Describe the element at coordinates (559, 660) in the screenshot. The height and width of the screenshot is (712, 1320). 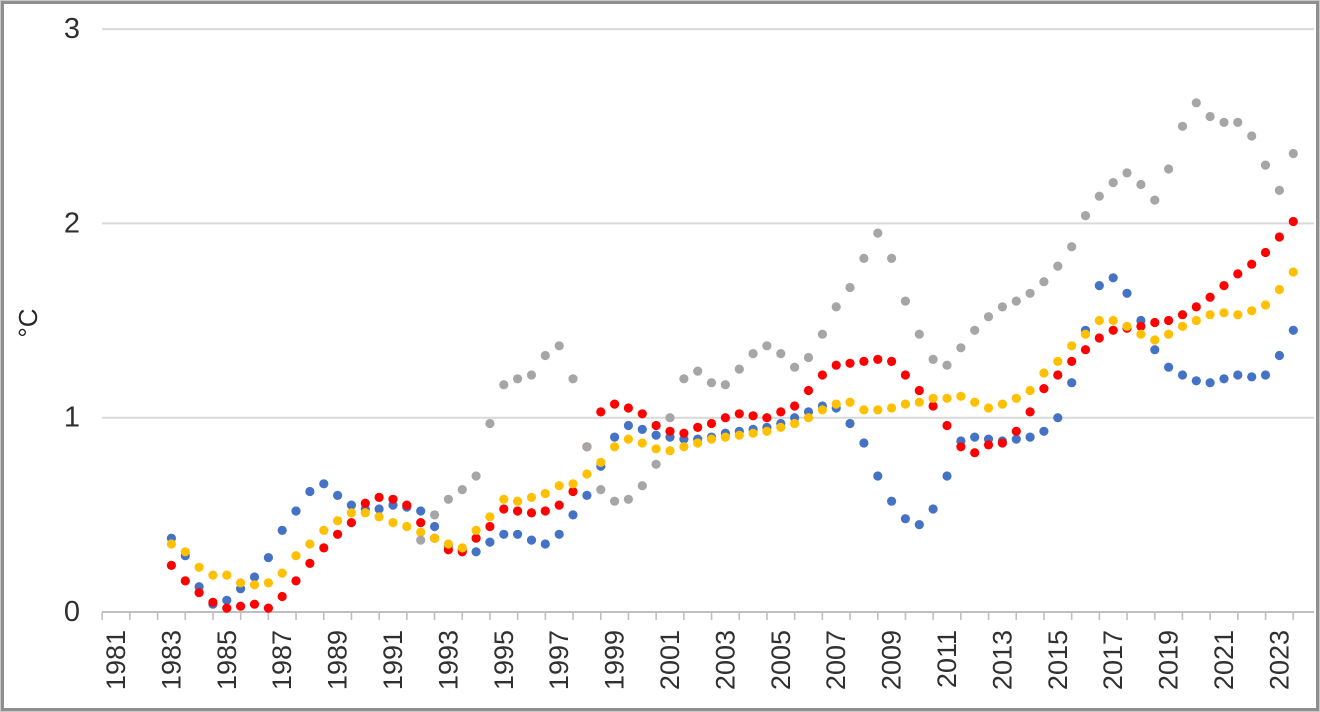
I see `x-tick-label: 1997` at that location.